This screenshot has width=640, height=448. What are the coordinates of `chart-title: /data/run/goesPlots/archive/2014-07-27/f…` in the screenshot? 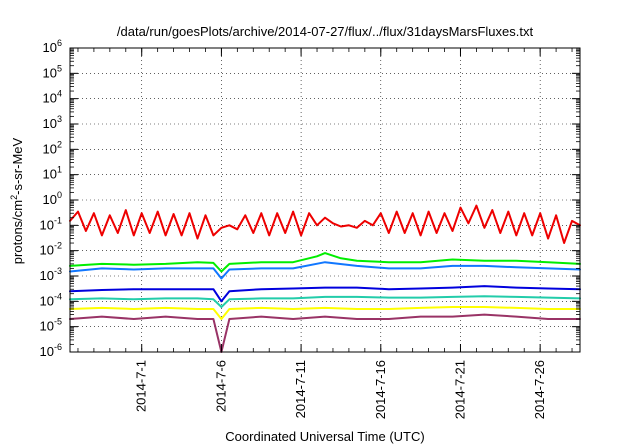 It's located at (325, 31).